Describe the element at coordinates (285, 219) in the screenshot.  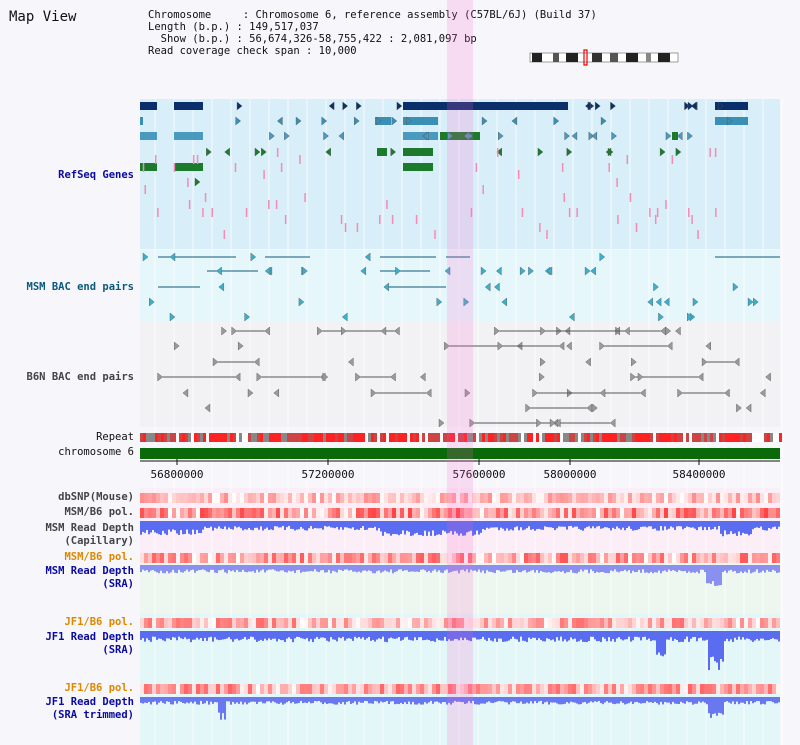
I see `gene-tick` at that location.